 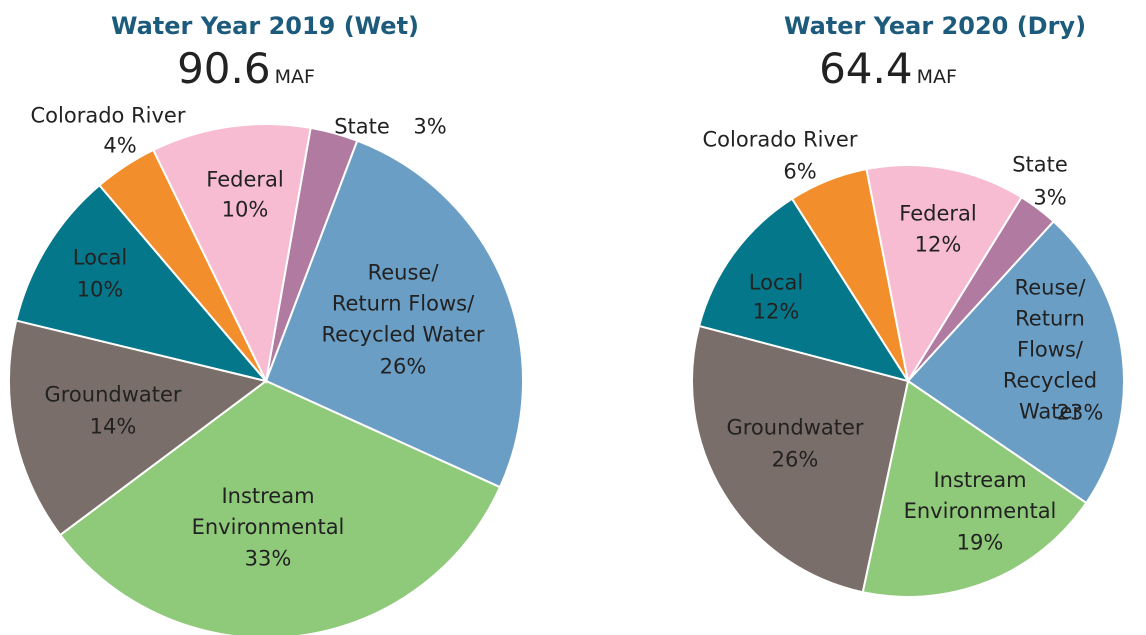 I want to click on total: 90.6 MAF, so click(x=246, y=68).